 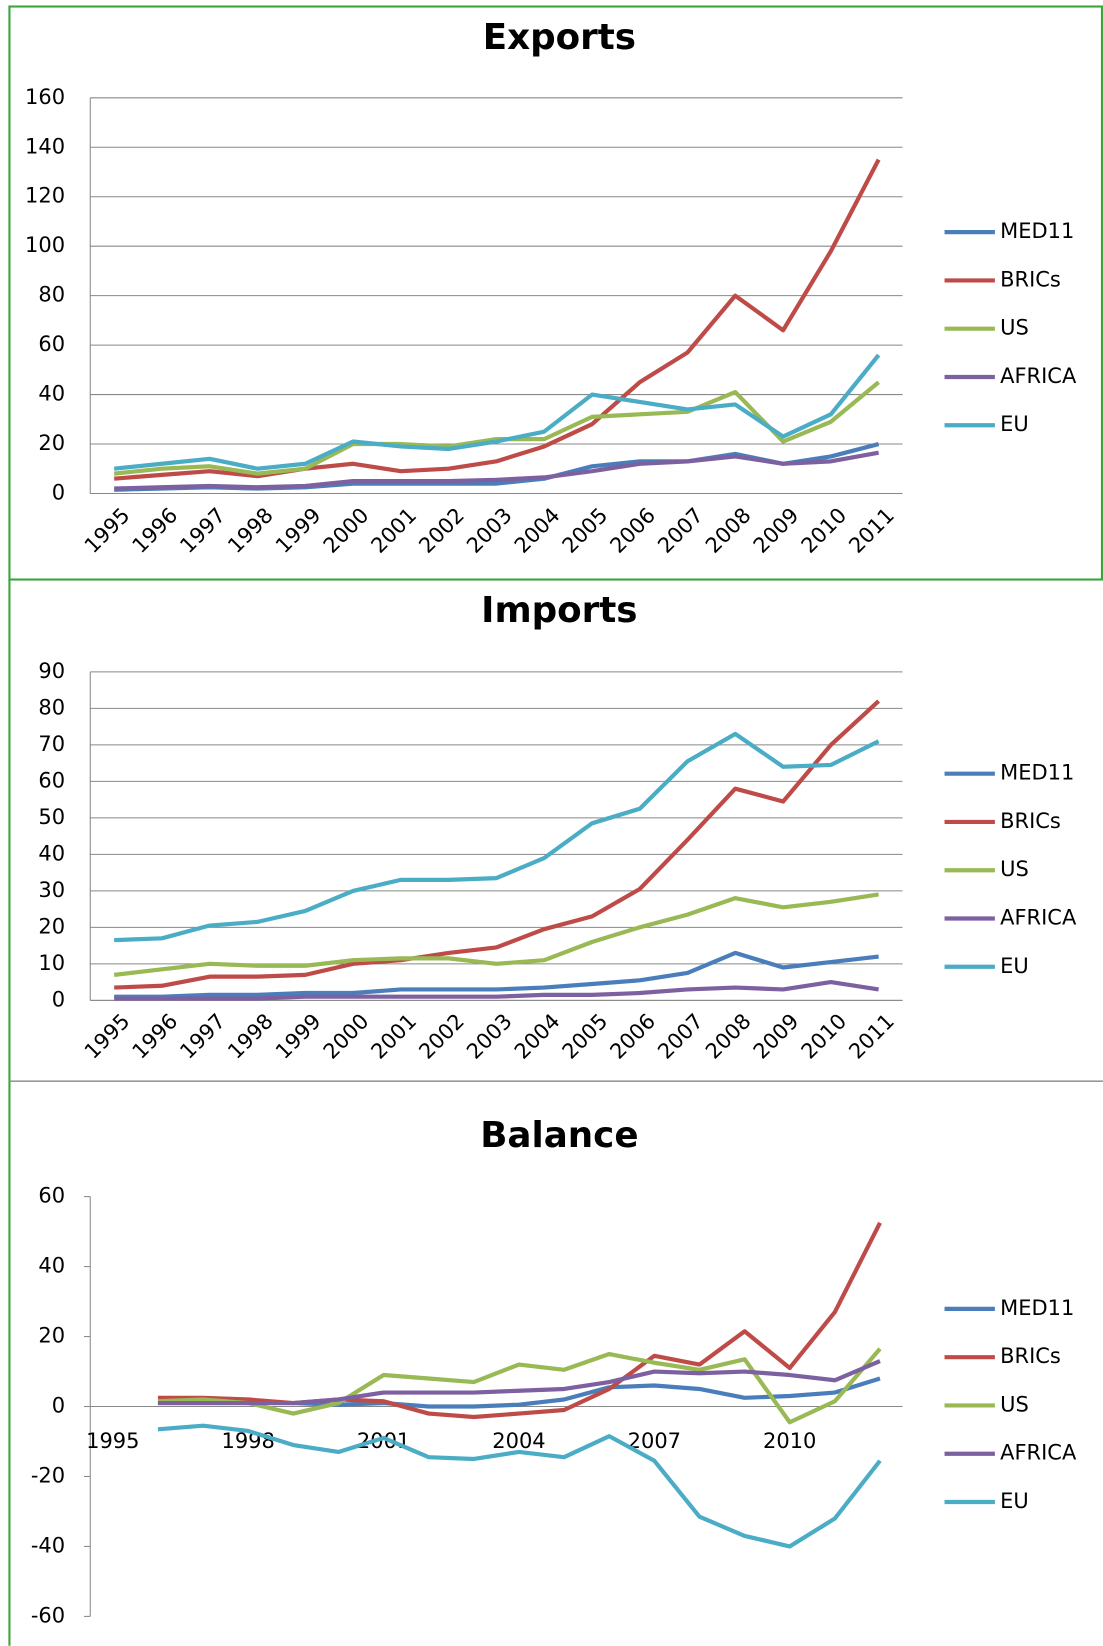 What do you see at coordinates (45, 196) in the screenshot?
I see `y-tick-label: 120` at bounding box center [45, 196].